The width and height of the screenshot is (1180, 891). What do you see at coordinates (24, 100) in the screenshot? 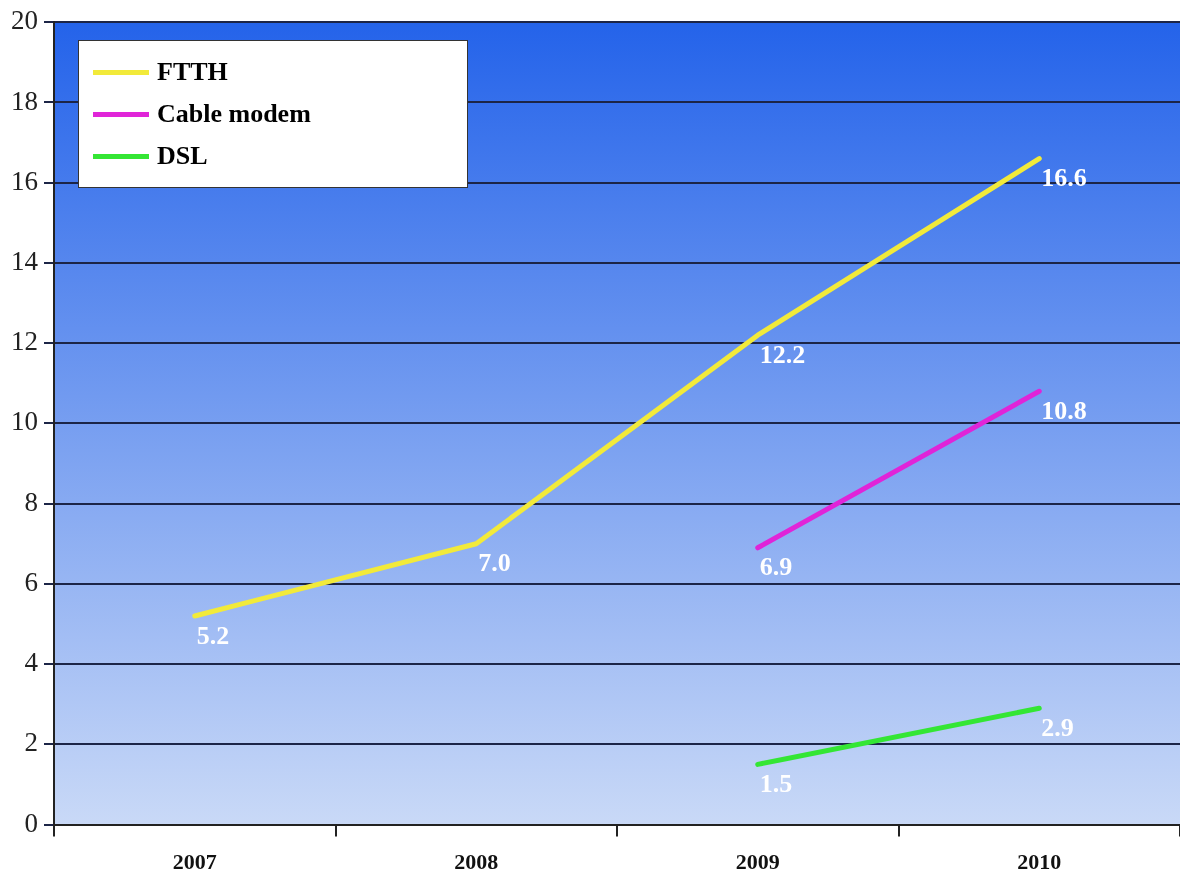
I see `y-tick-label: 18` at bounding box center [24, 100].